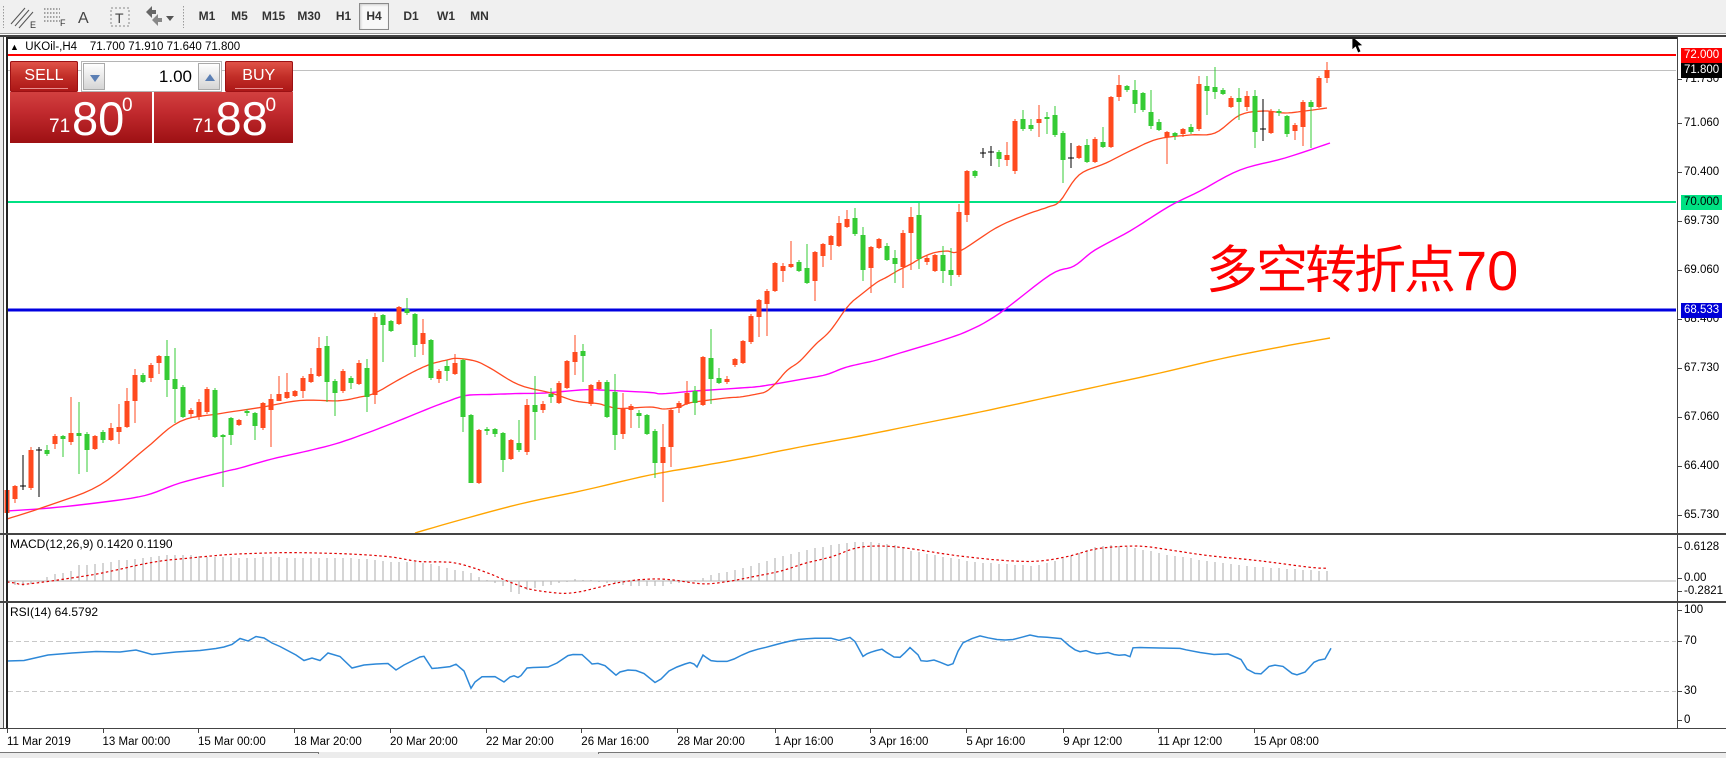 The image size is (1726, 758). What do you see at coordinates (33, 25) in the screenshot?
I see `svg-text: E` at bounding box center [33, 25].